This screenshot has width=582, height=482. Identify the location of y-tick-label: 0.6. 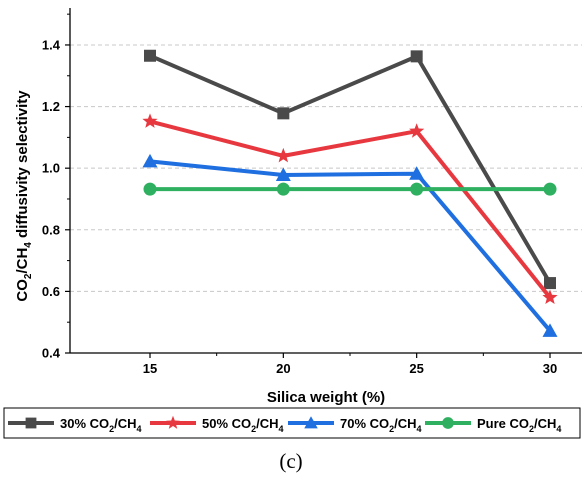
(51, 291).